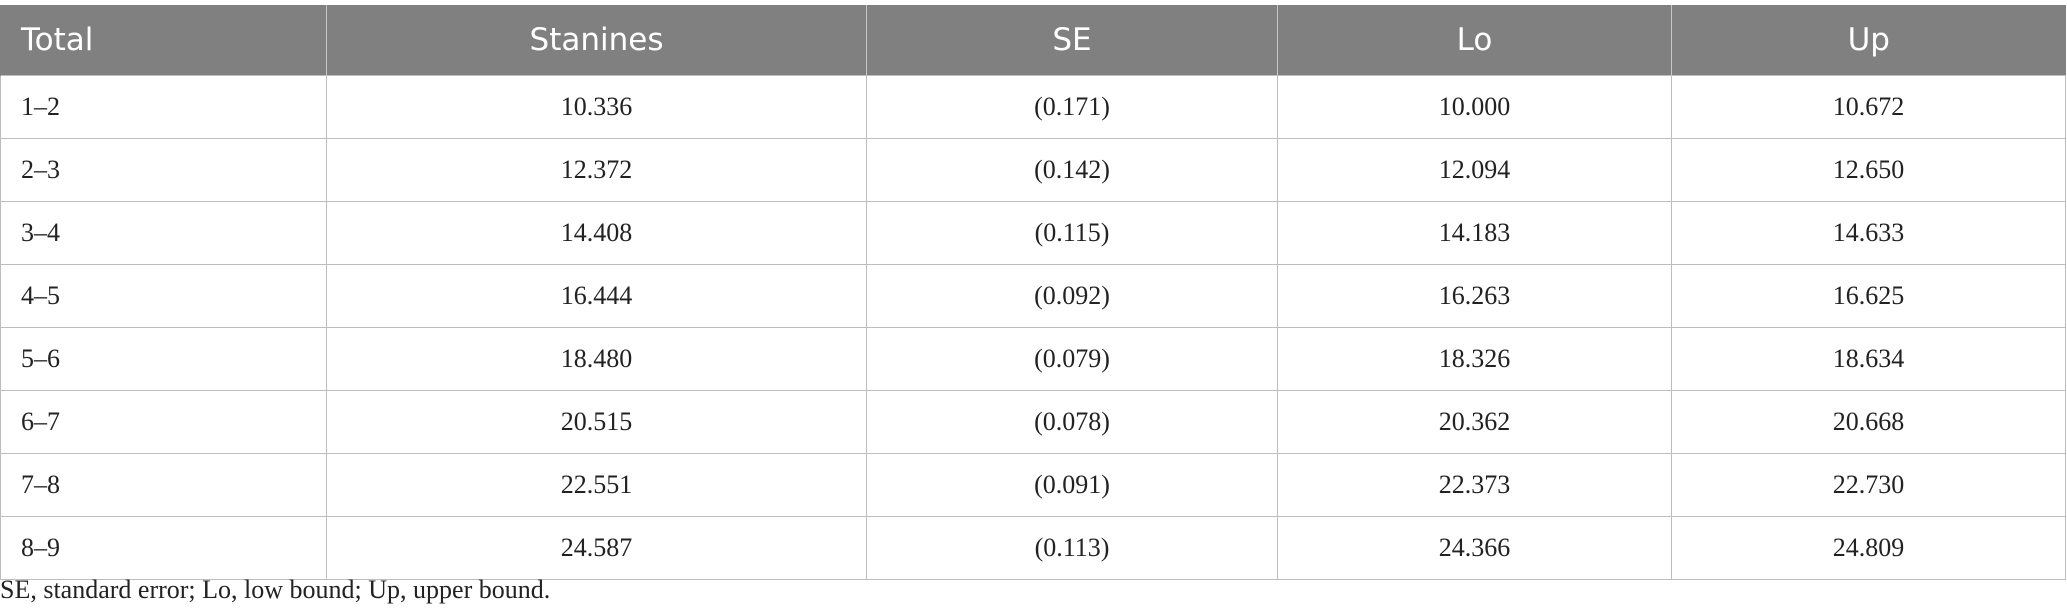 The height and width of the screenshot is (616, 2067). What do you see at coordinates (1868, 359) in the screenshot?
I see `table-cell: 18.634` at bounding box center [1868, 359].